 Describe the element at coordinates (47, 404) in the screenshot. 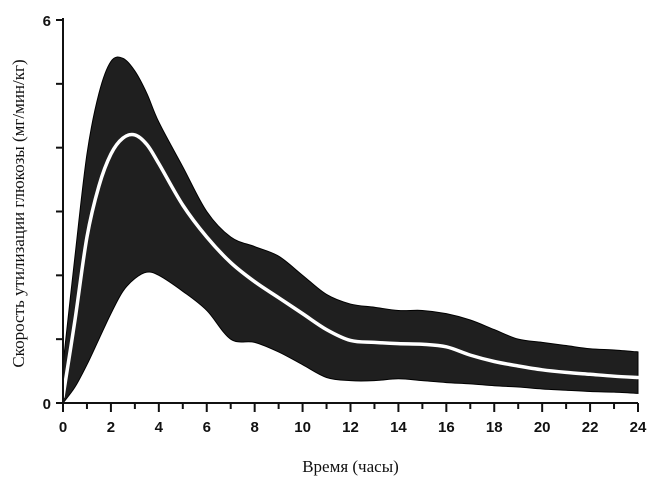

I see `y-tick-label: 0` at that location.